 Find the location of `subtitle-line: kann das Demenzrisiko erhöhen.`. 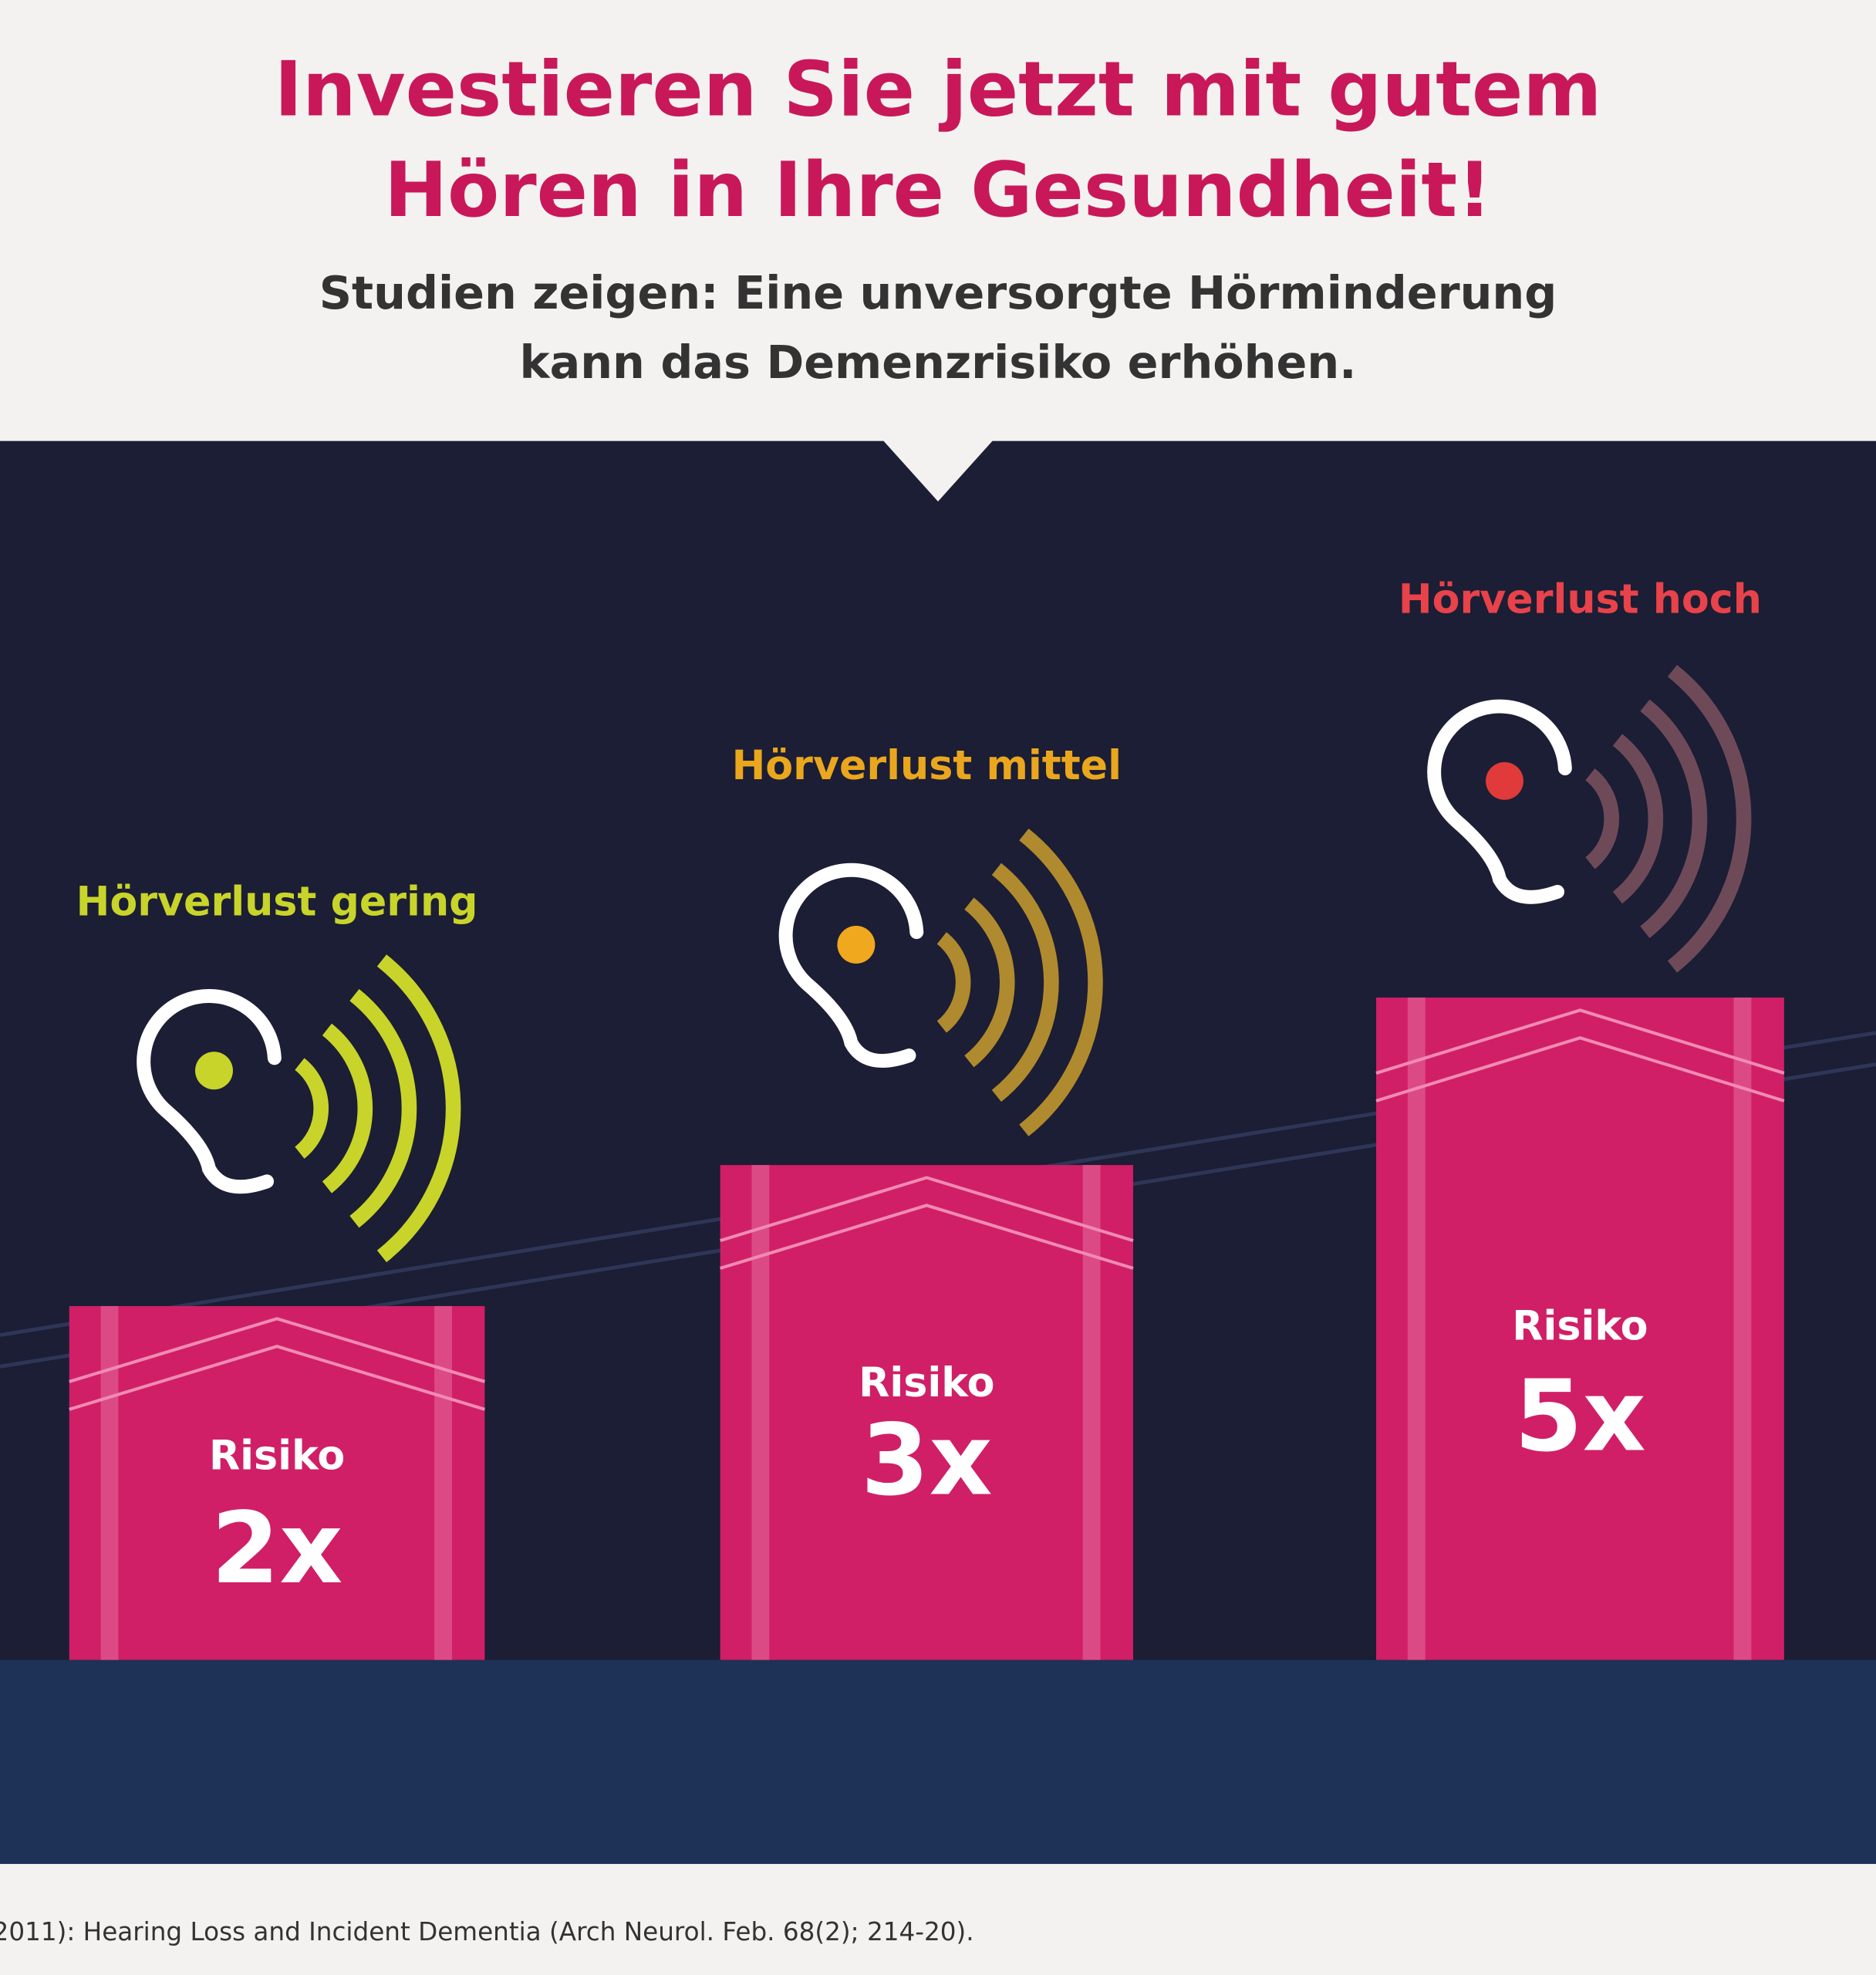

subtitle-line: kann das Demenzrisiko erhöhen. is located at coordinates (939, 362).